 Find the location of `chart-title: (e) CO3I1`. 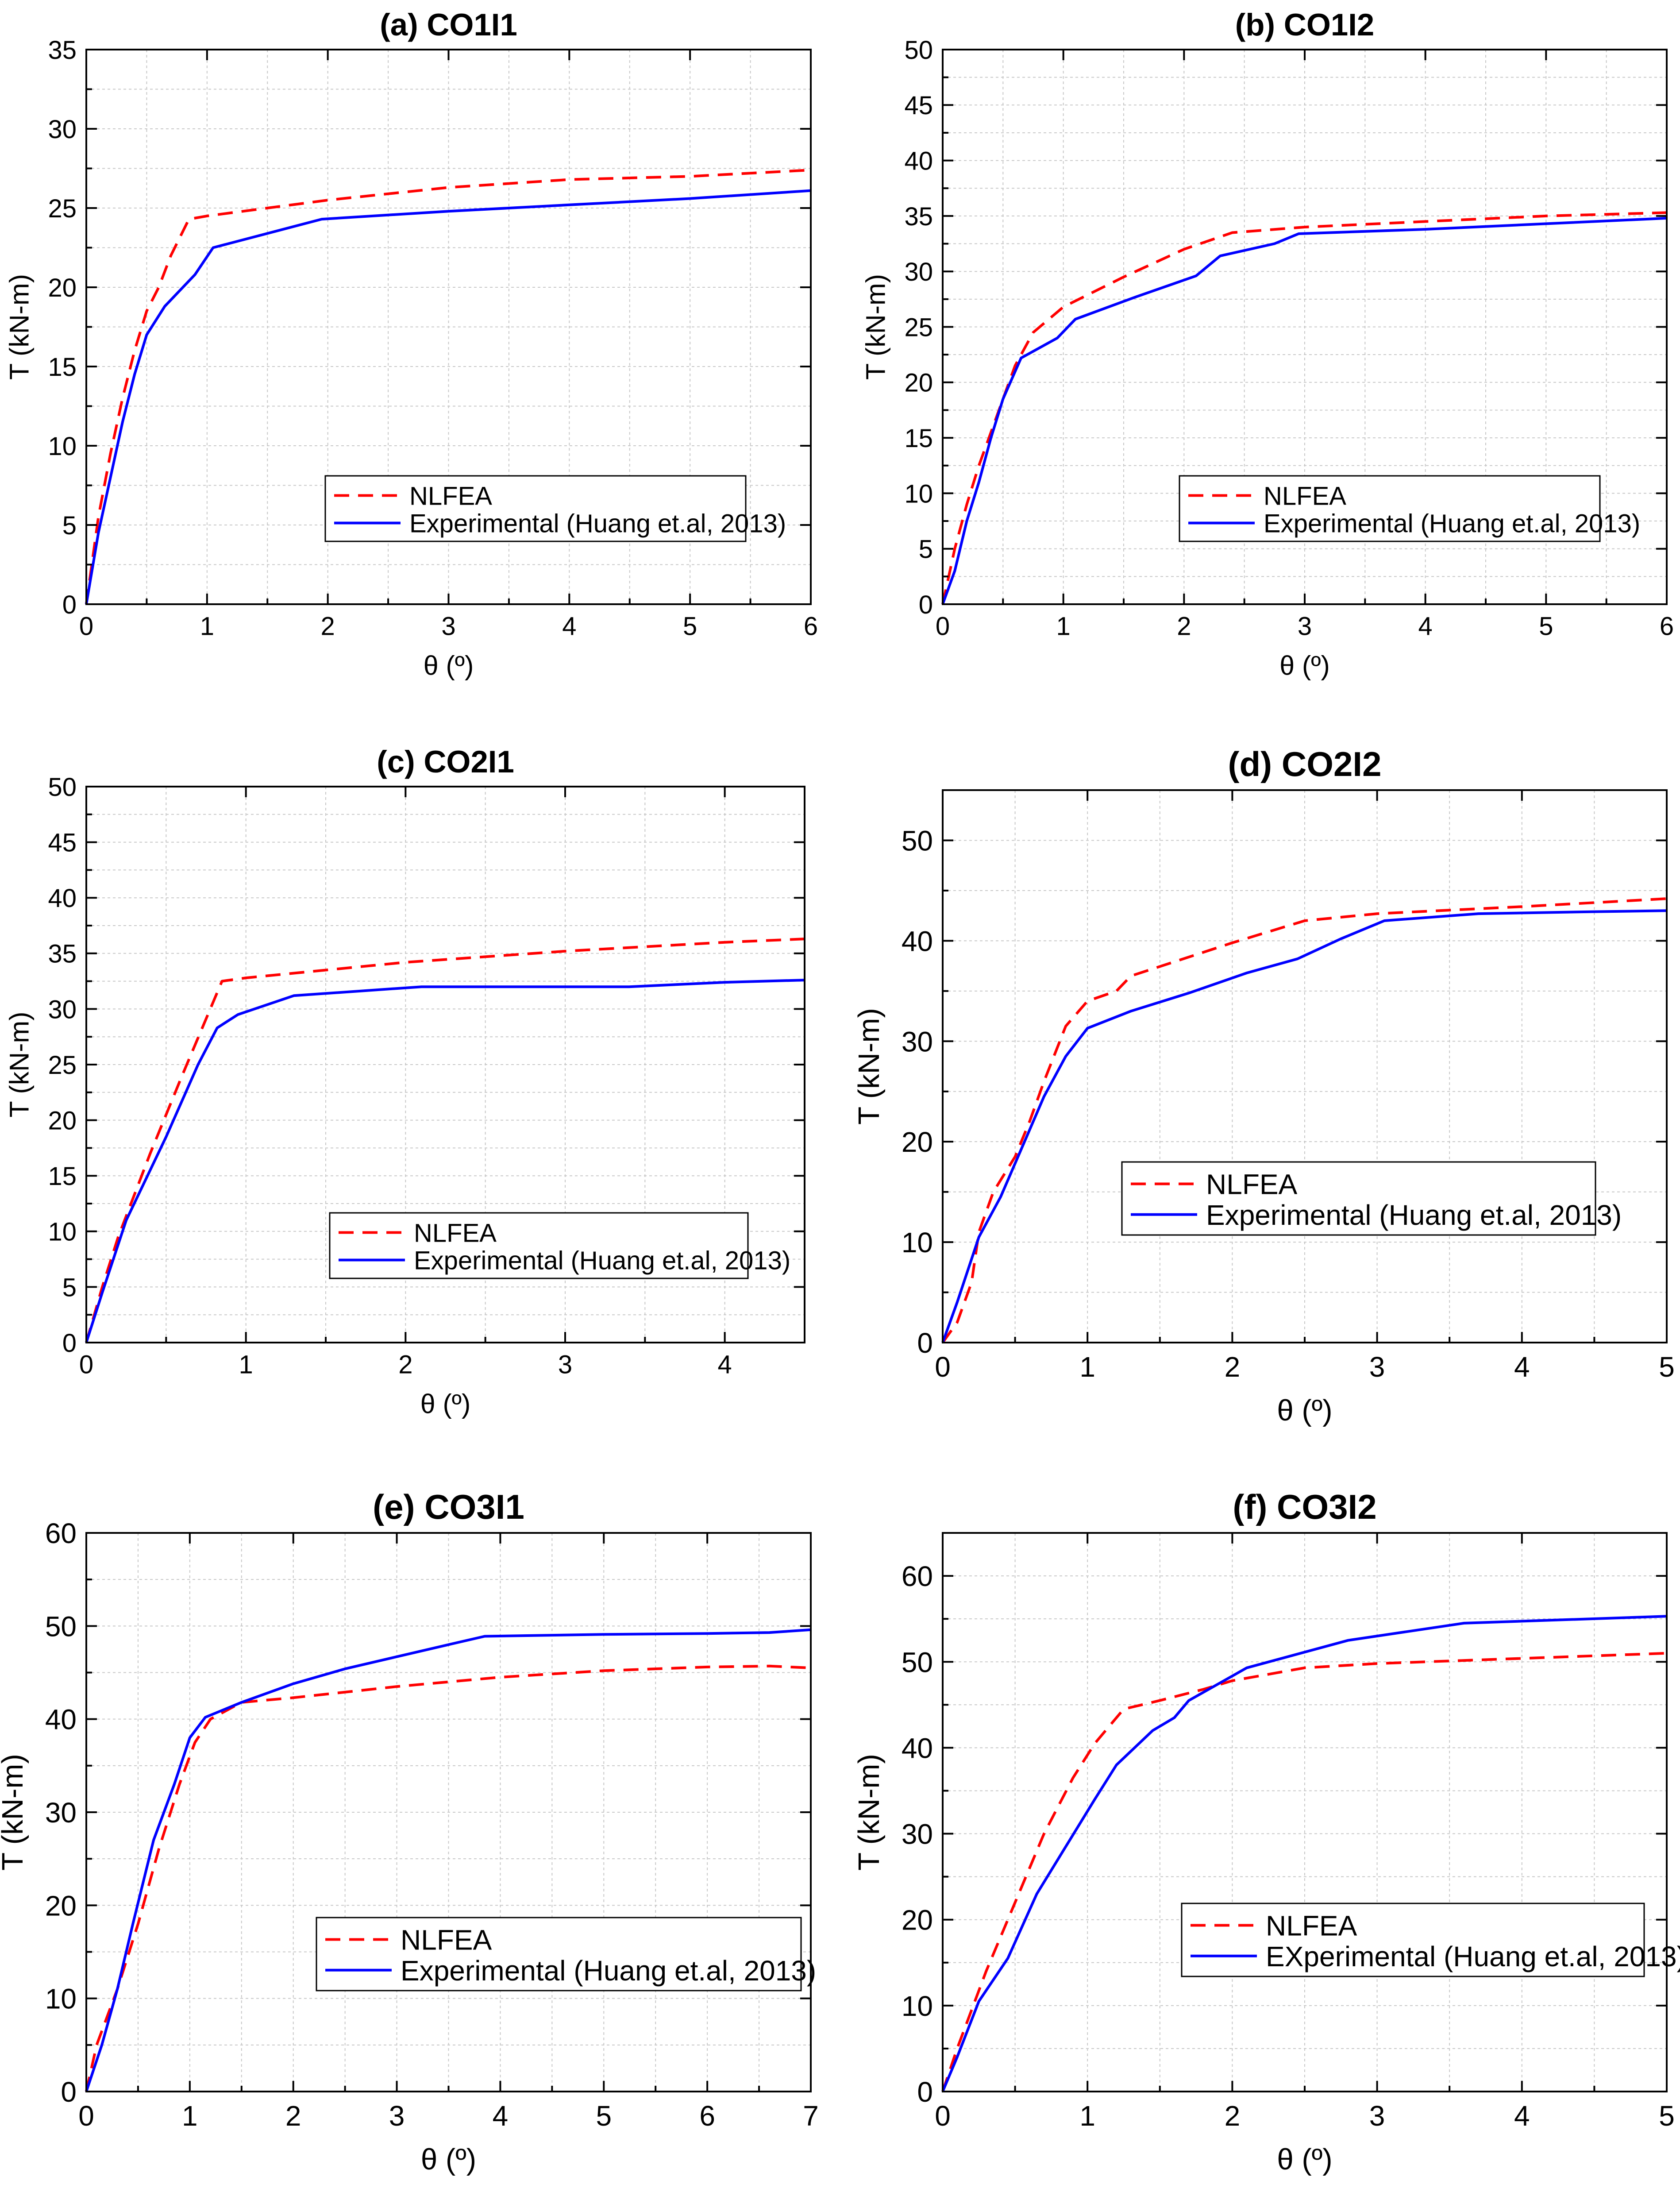

chart-title: (e) CO3I1 is located at coordinates (448, 1507).